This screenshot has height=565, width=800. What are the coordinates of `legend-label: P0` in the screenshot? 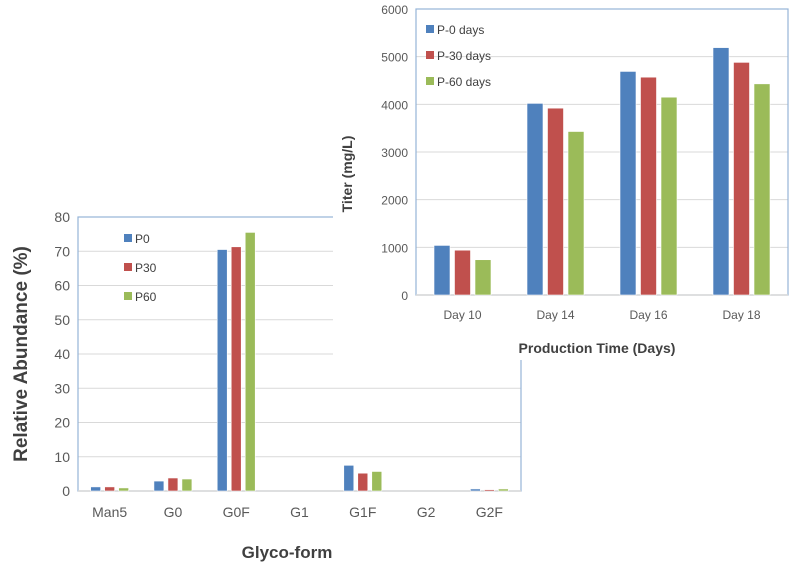 It's located at (142, 239).